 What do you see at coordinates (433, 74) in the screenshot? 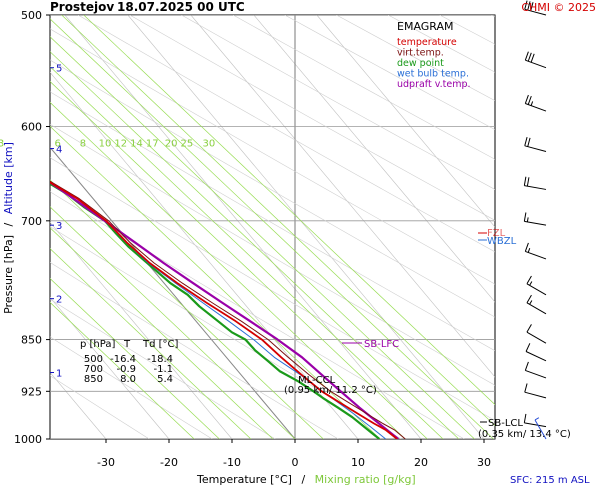
I see `legend-entry: wet bulb temp.` at bounding box center [433, 74].